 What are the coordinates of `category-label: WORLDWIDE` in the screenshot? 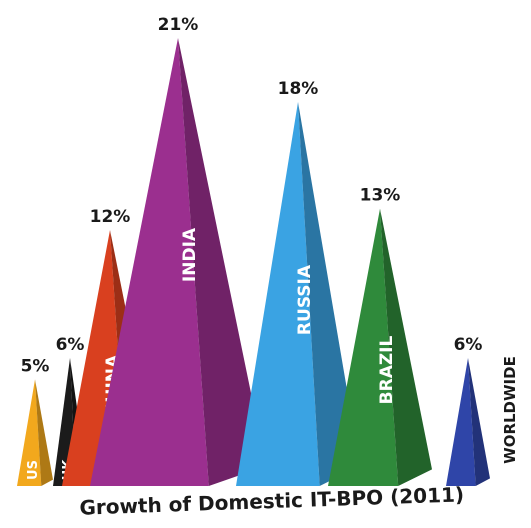 It's located at (510, 410).